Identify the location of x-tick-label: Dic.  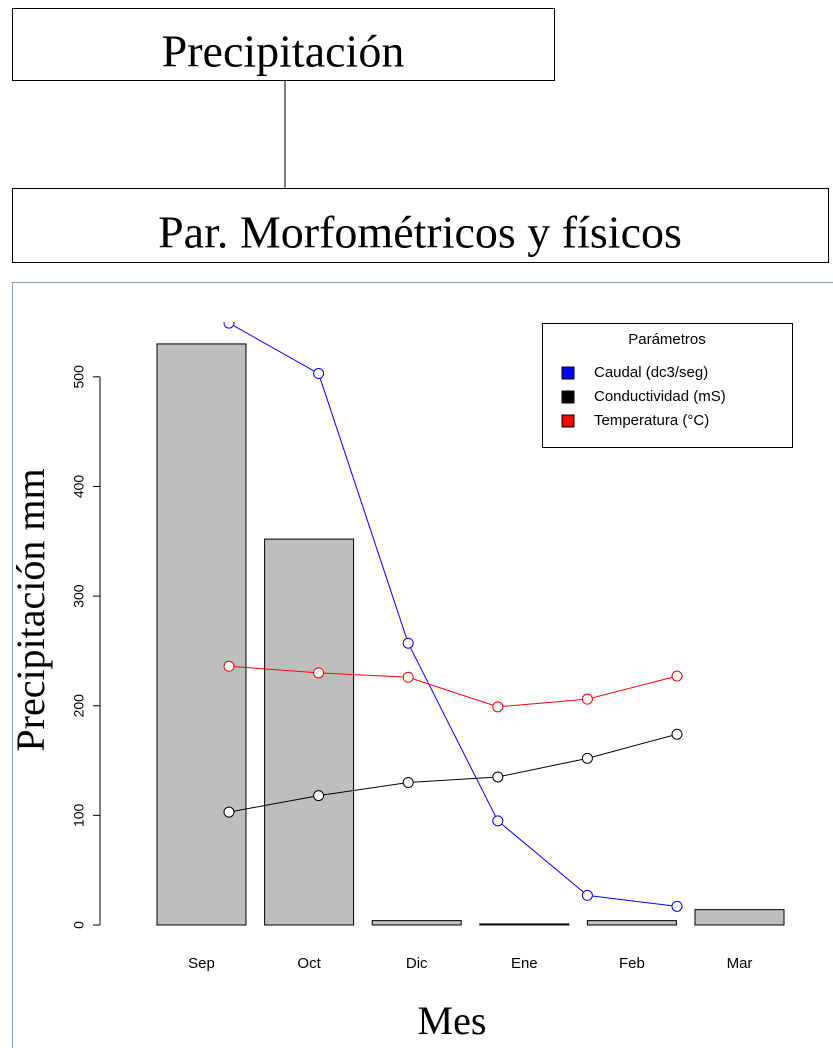
(417, 963).